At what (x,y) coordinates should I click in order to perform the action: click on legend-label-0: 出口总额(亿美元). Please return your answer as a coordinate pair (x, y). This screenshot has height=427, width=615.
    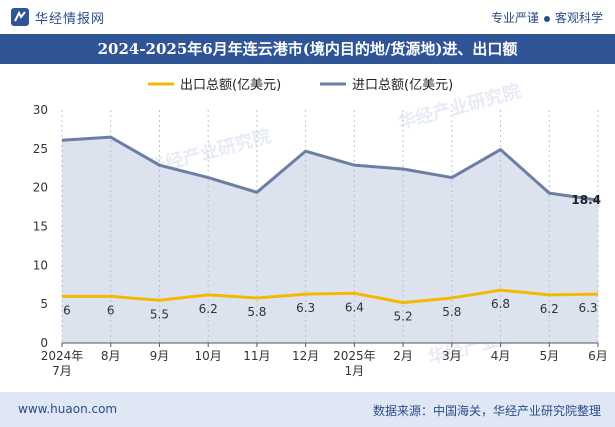
    Looking at the image, I should click on (230, 85).